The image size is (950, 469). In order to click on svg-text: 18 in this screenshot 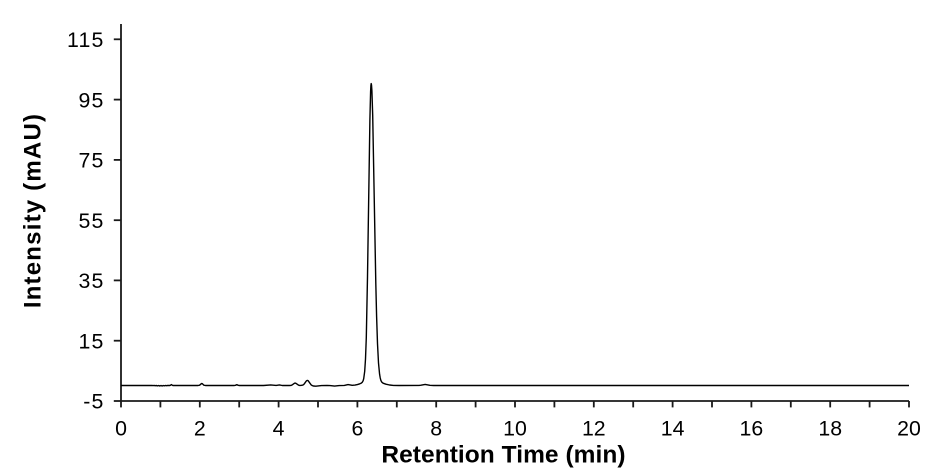, I will do `click(830, 428)`.